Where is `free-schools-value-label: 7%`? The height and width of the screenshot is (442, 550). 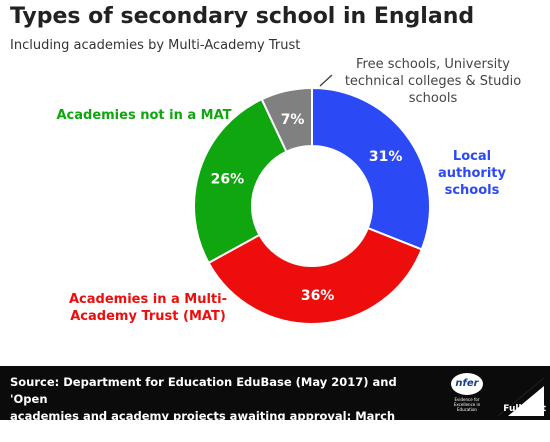 free-schools-value-label: 7% is located at coordinates (293, 120).